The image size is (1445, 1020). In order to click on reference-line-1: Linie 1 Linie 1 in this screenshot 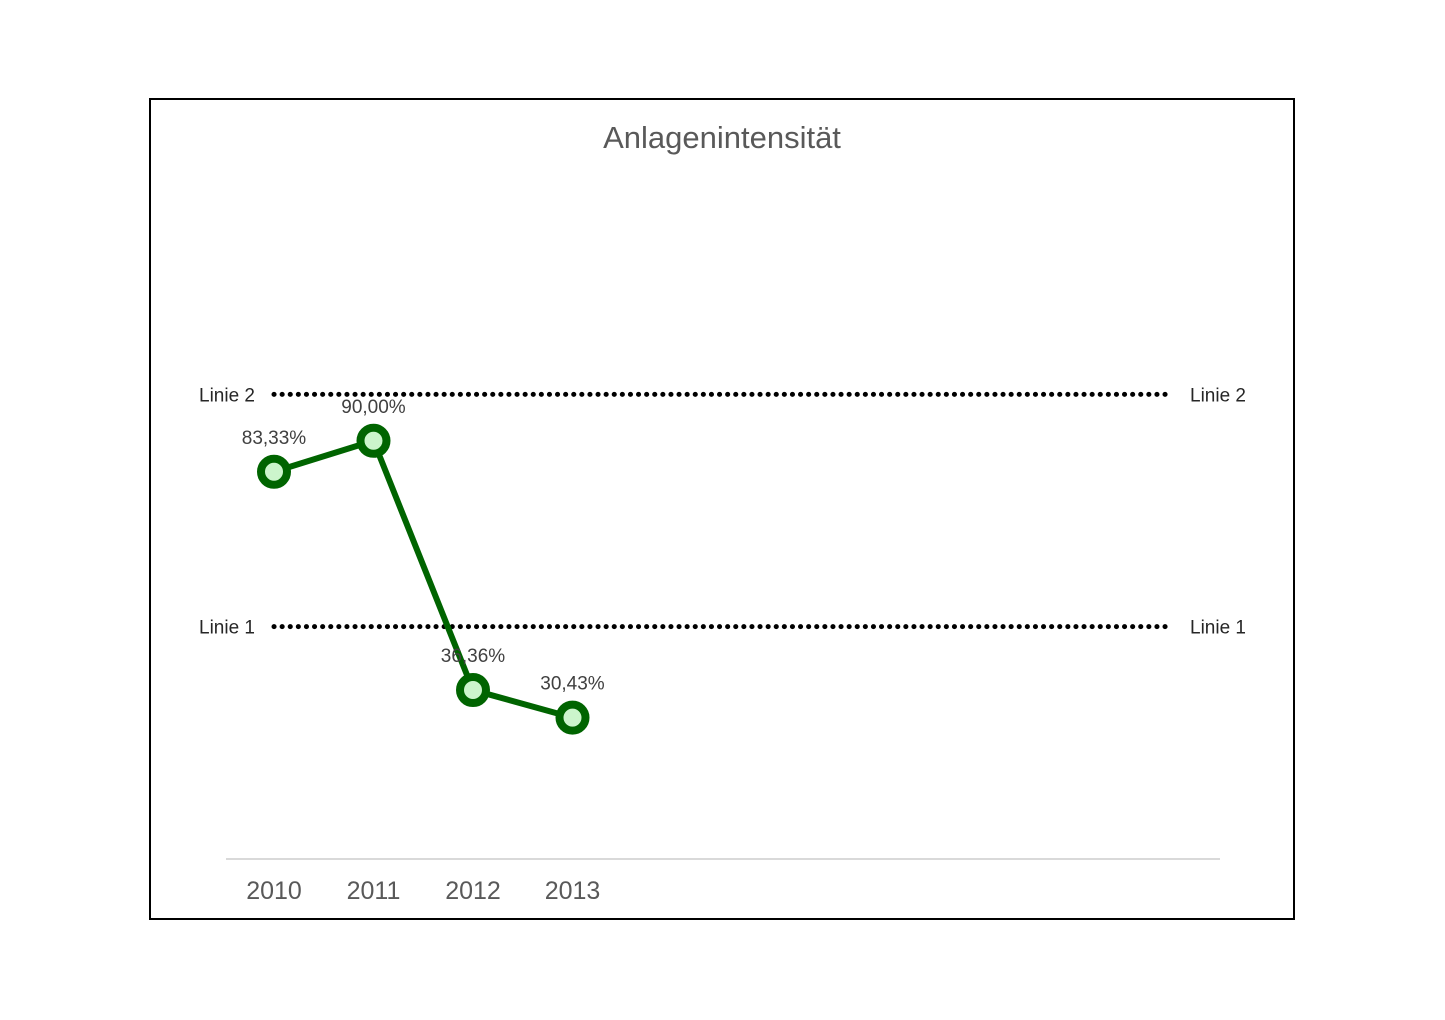, I will do `click(722, 628)`.